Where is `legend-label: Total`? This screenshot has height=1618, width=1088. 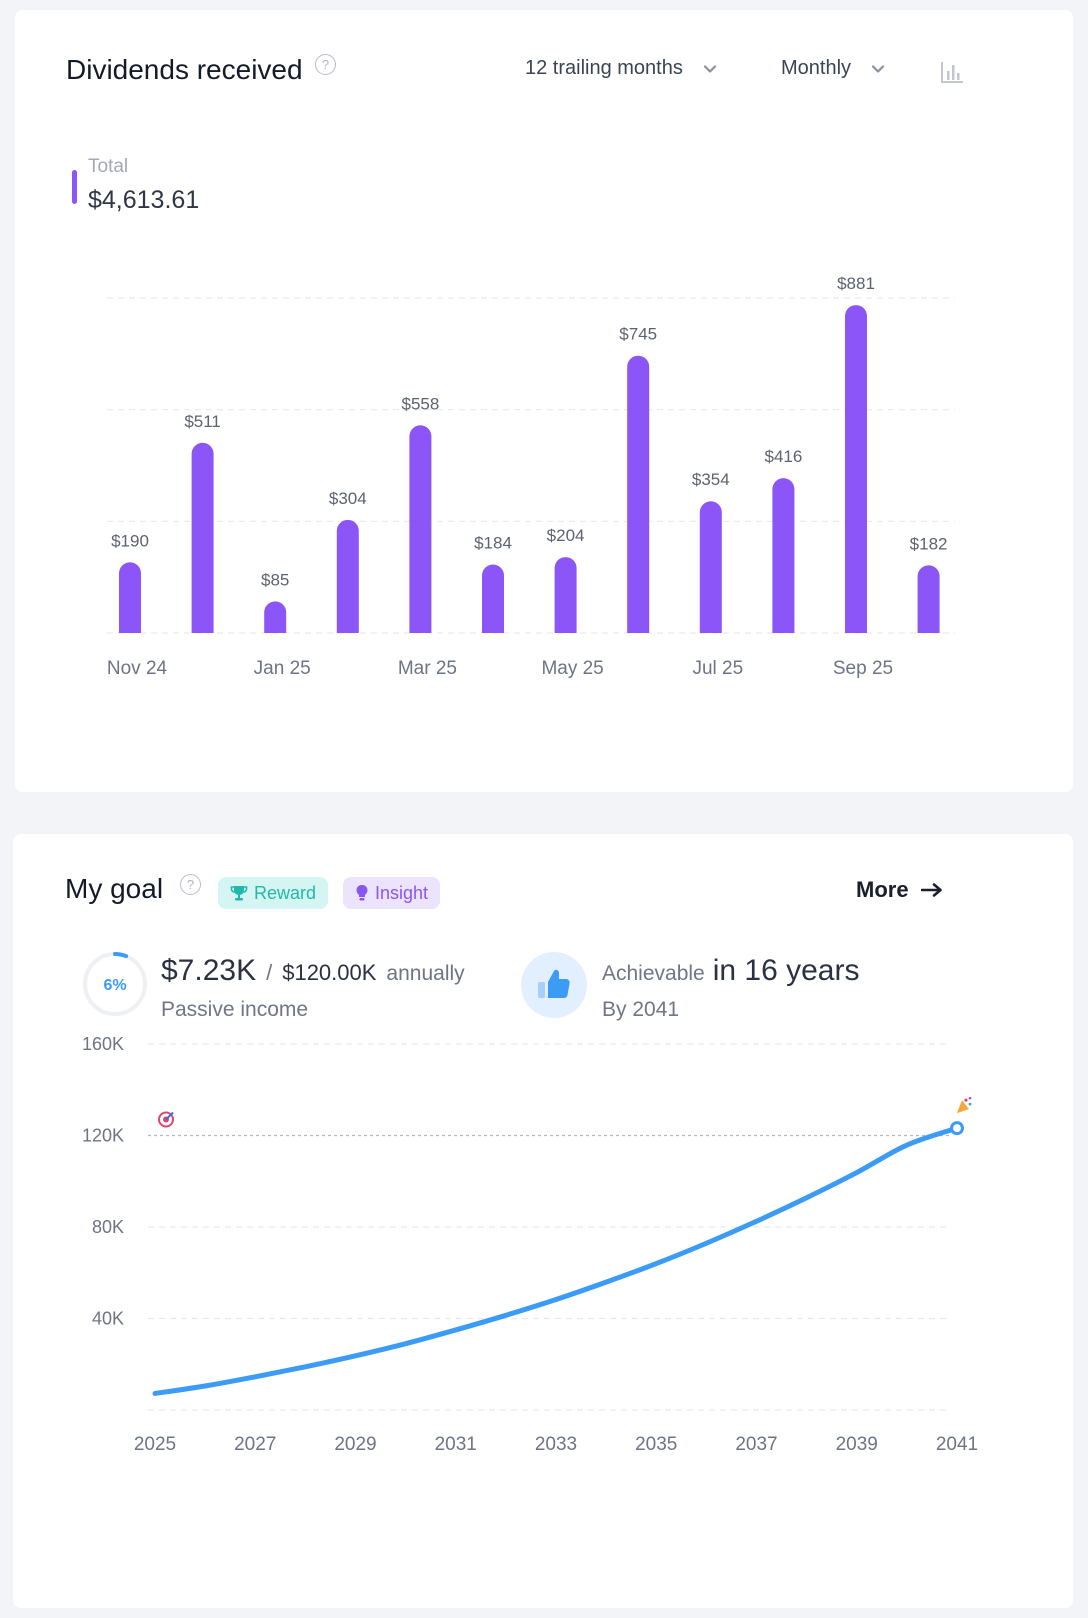 legend-label: Total is located at coordinates (108, 166).